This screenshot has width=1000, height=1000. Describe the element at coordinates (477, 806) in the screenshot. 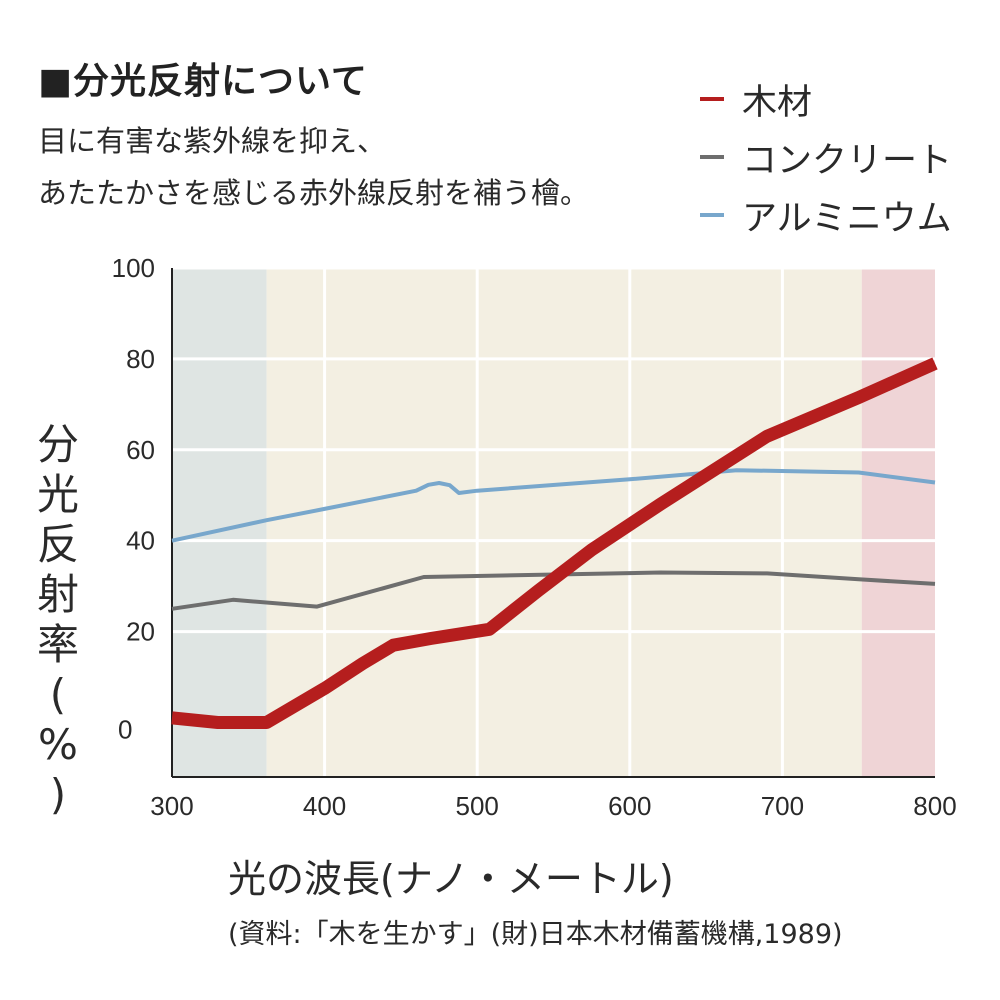

I see `x-tick-label: 500` at that location.